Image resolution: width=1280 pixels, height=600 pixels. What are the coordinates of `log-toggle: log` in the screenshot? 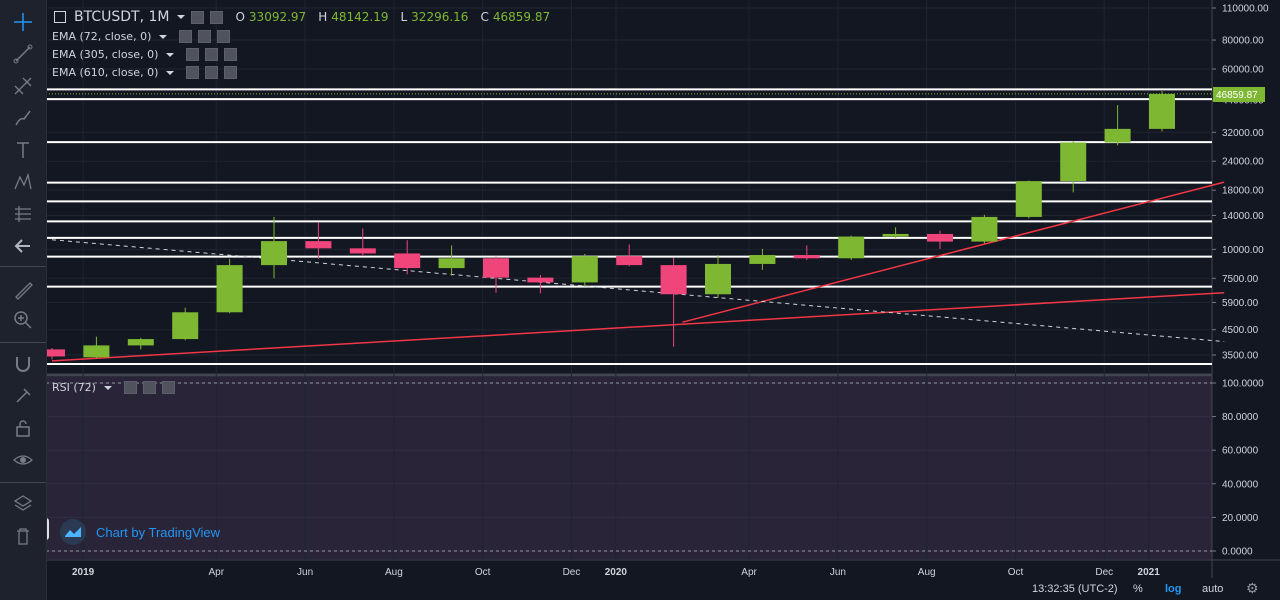 It's located at (1173, 589).